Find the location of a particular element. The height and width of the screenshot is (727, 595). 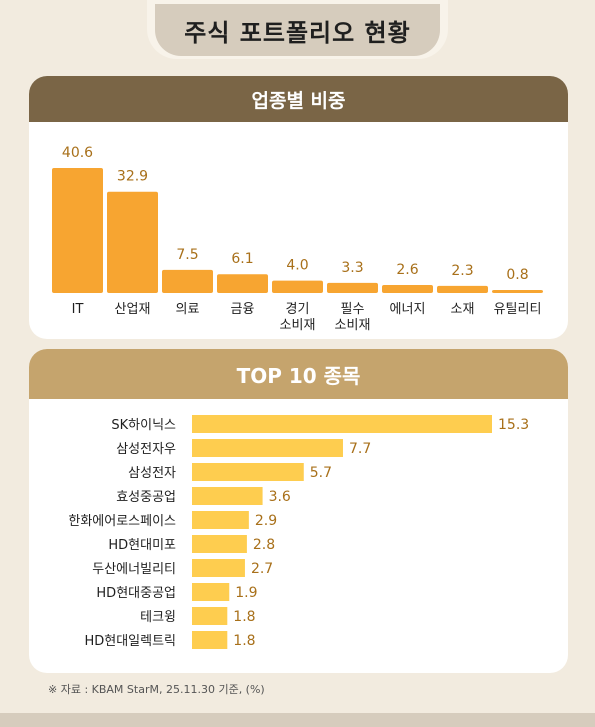

sector-value-label: 2.3 is located at coordinates (462, 271).